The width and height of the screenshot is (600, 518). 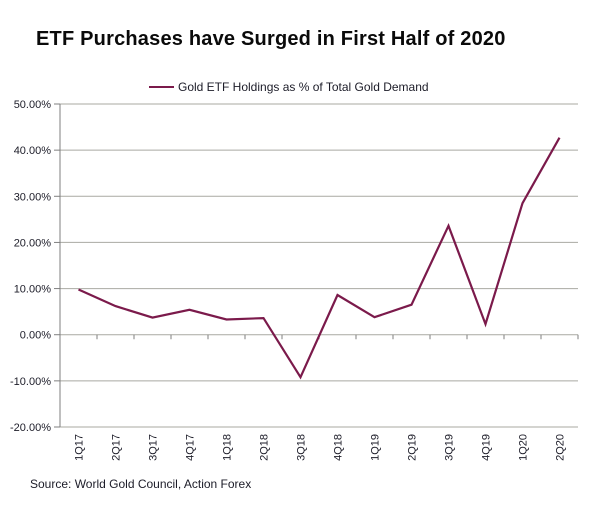 I want to click on y-tick-label: 30.00%, so click(x=33, y=197).